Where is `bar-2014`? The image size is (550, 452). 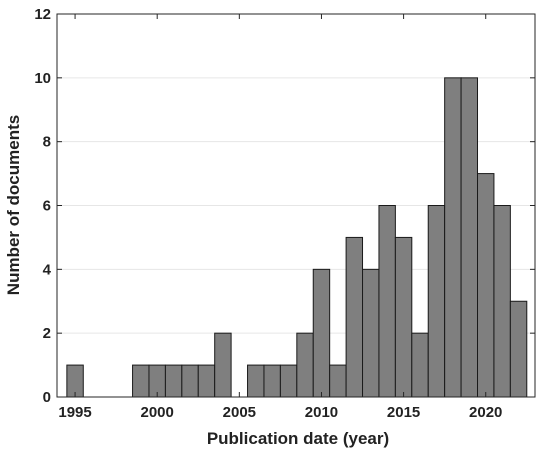 bar-2014 is located at coordinates (387, 301).